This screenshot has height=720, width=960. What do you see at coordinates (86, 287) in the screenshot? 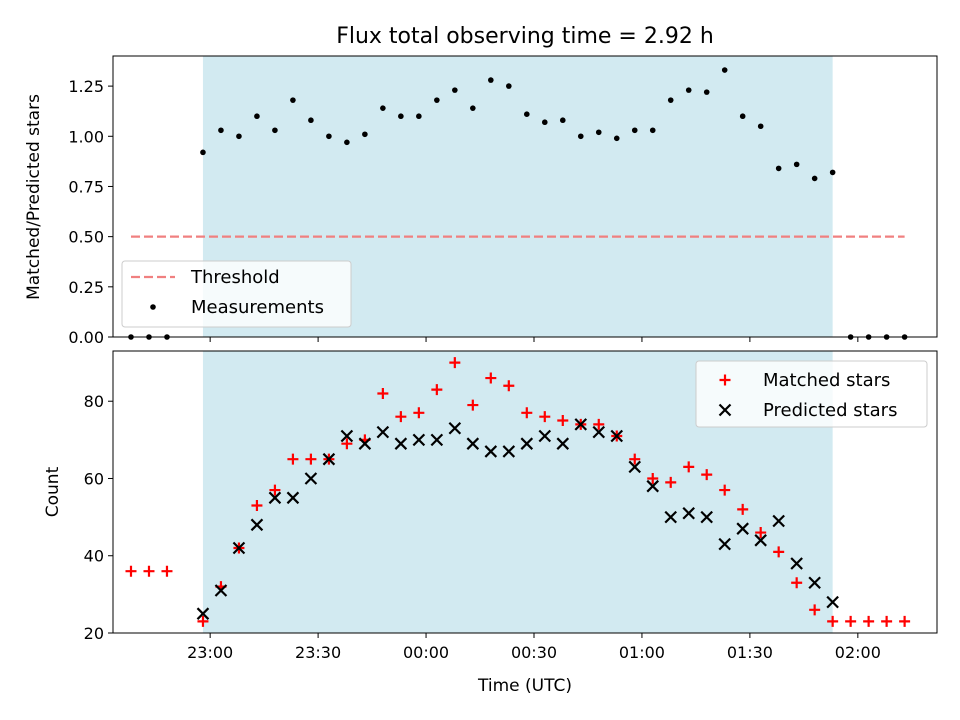
I see `top-y-tick-label: 0.25` at bounding box center [86, 287].